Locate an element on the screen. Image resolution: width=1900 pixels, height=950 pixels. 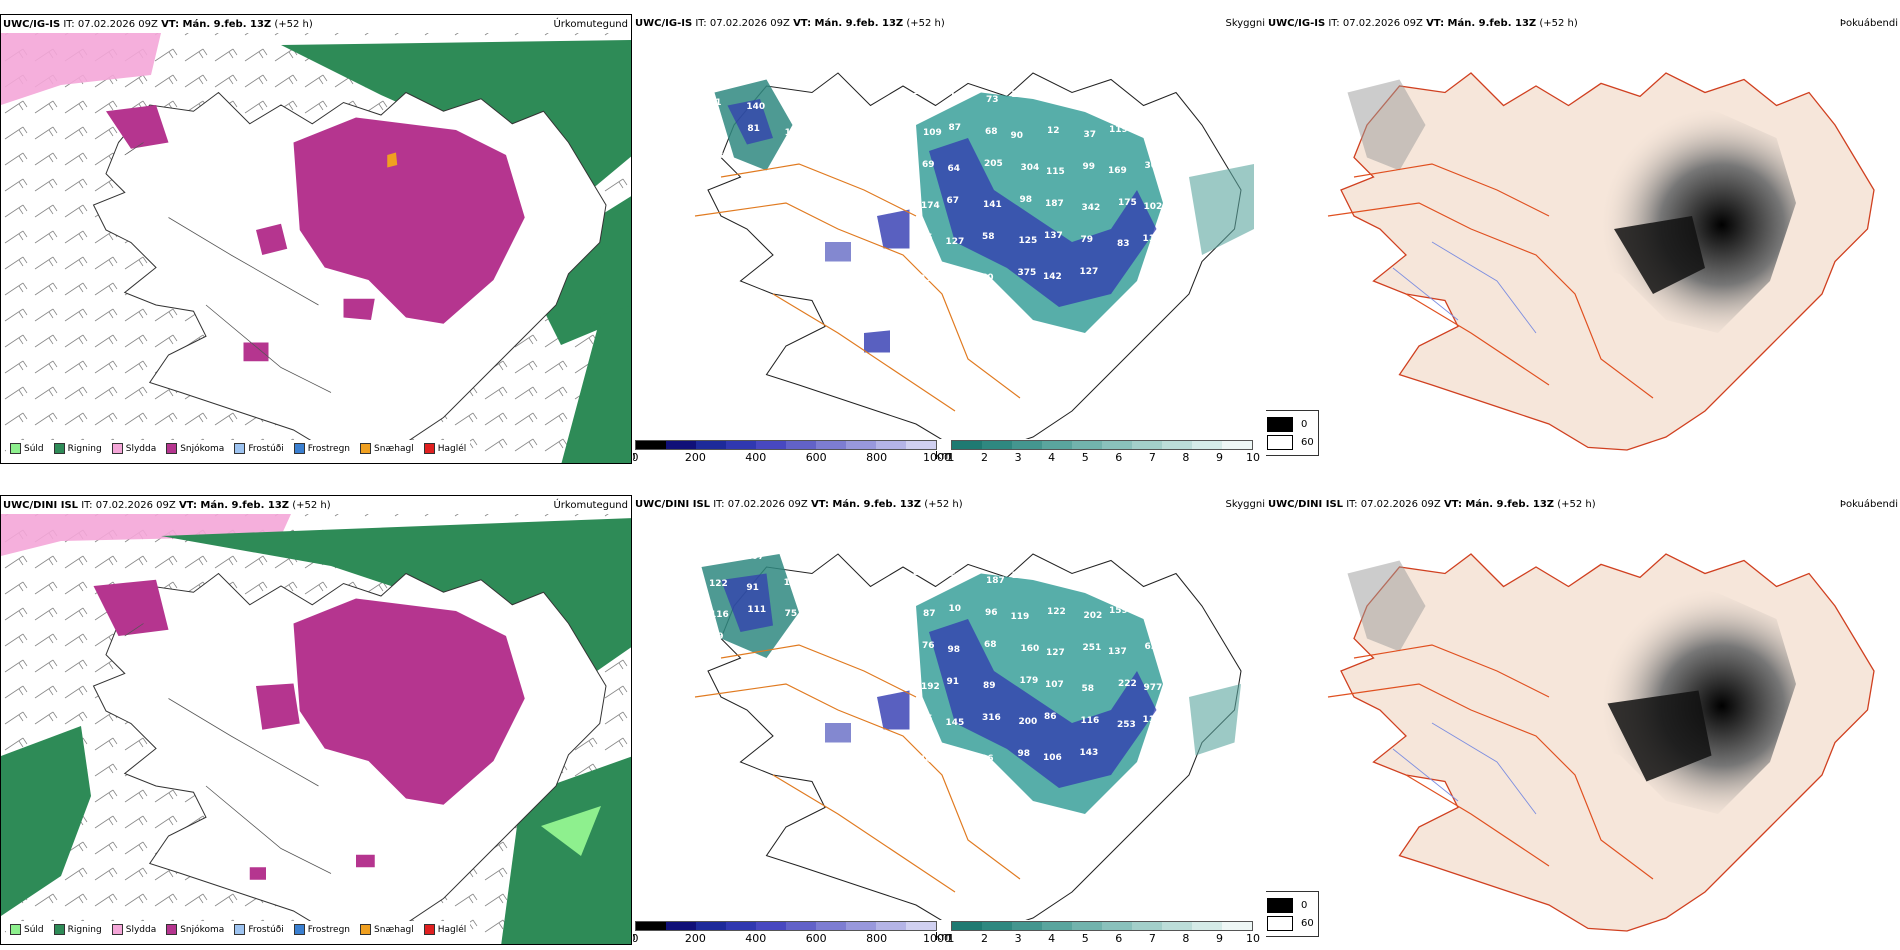
peak-elevation-label: 47 is located at coordinates (1116, 98).